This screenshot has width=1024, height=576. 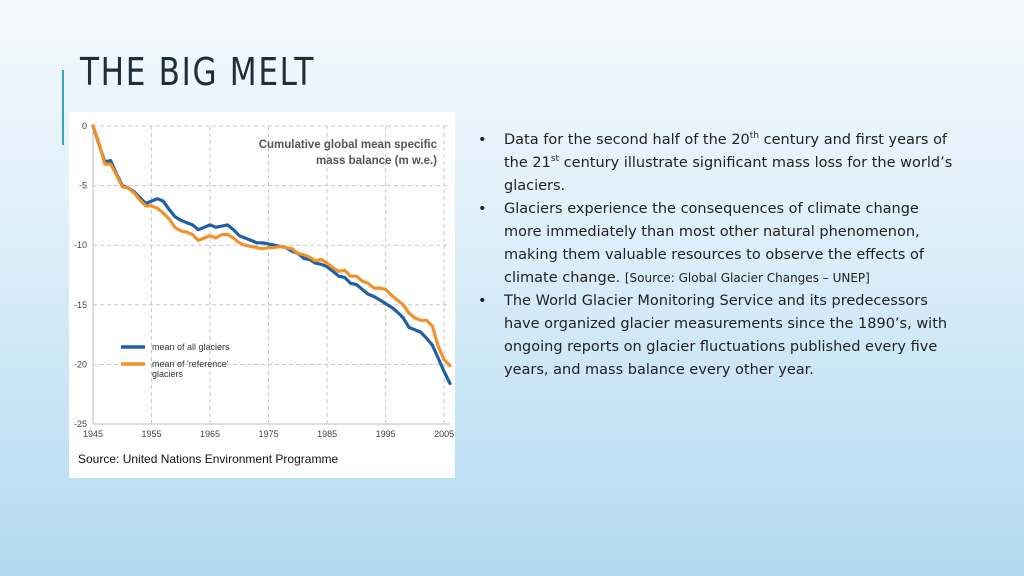 I want to click on y-tick-label: 0, so click(x=84, y=126).